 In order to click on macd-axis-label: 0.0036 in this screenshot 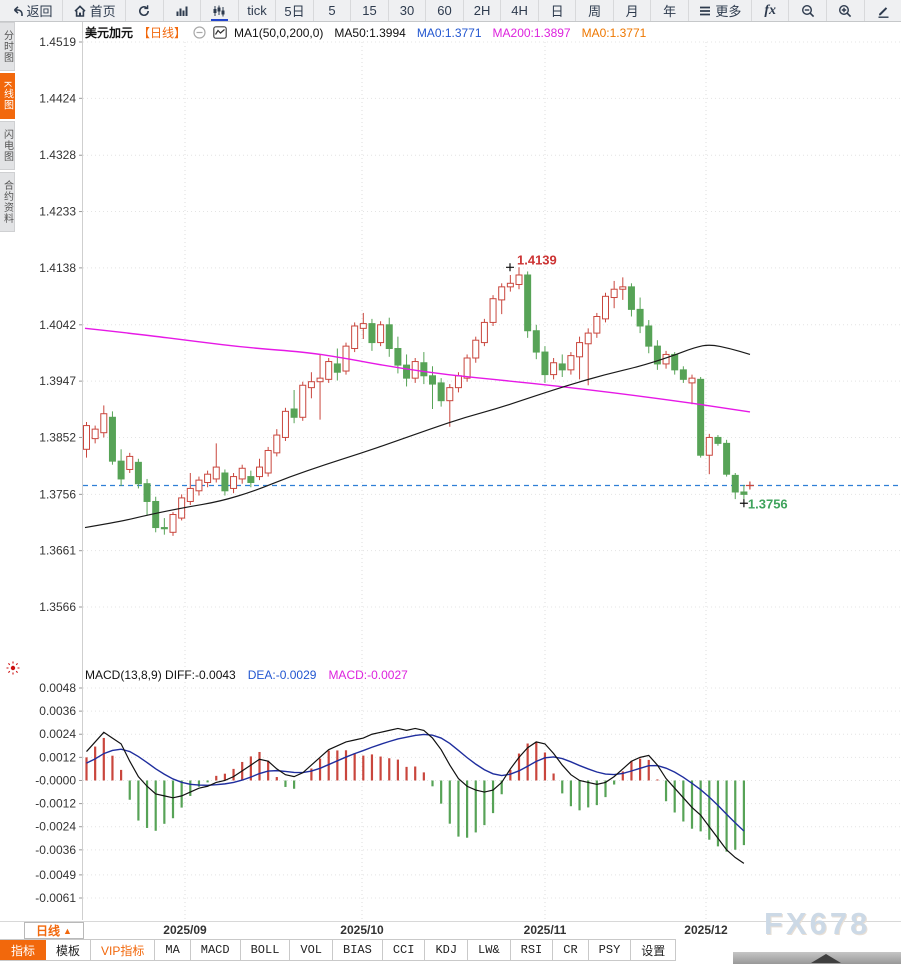, I will do `click(57, 711)`.